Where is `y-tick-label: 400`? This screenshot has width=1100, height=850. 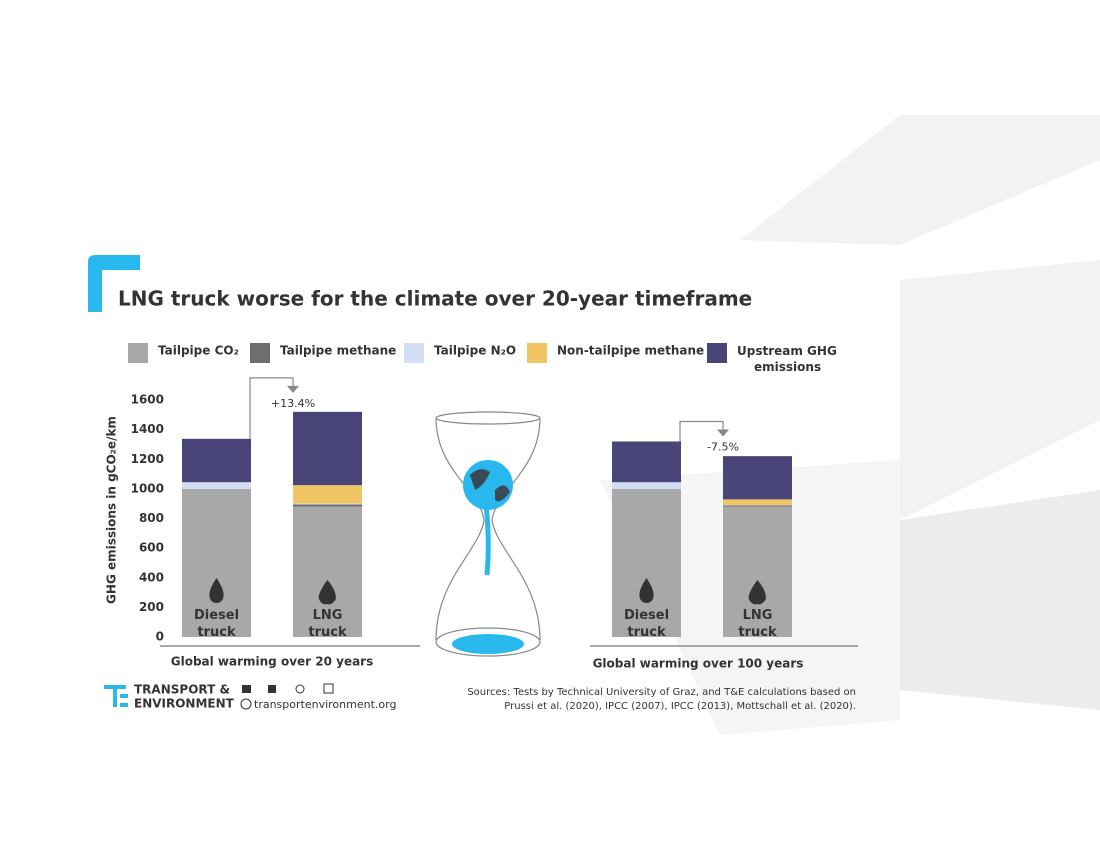 y-tick-label: 400 is located at coordinates (151, 577).